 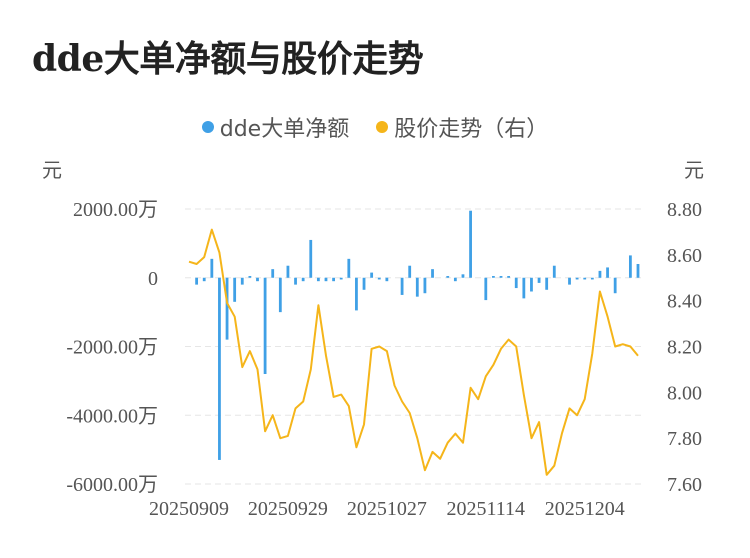 What do you see at coordinates (684, 348) in the screenshot?
I see `right-tick-label: 8.20` at bounding box center [684, 348].